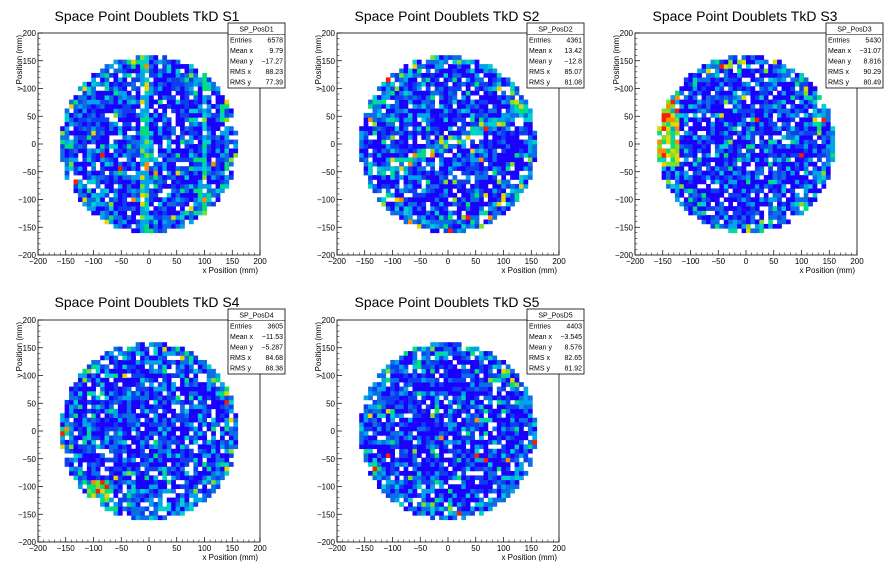 This screenshot has width=896, height=572. I want to click on stats-value: 90.29, so click(872, 72).